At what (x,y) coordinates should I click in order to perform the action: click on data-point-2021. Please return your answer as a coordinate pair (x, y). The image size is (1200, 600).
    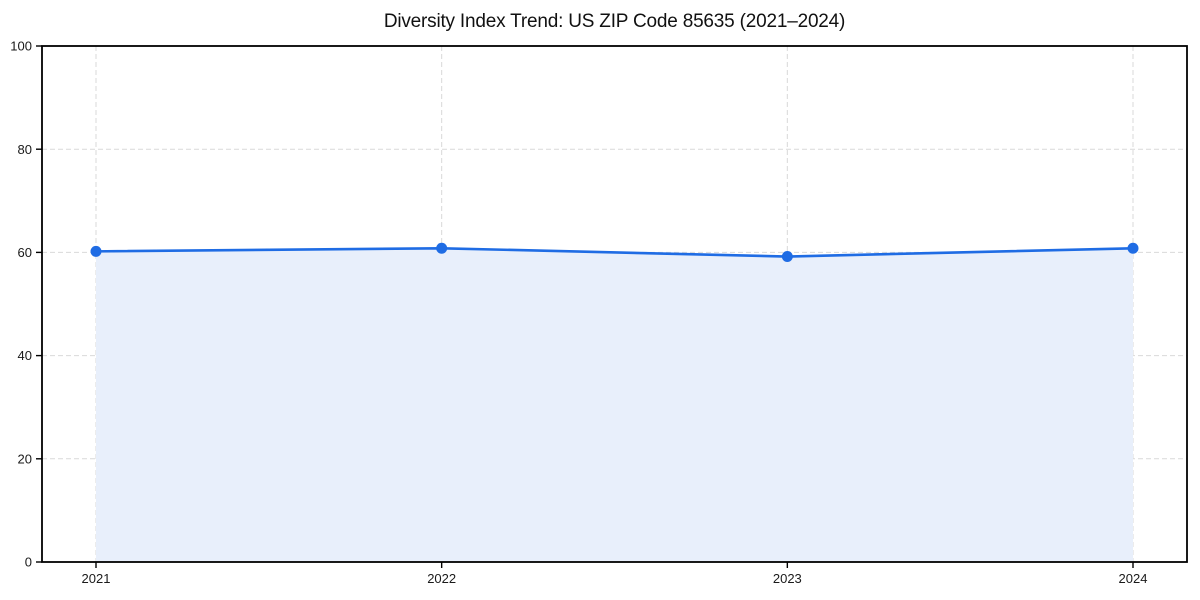
    Looking at the image, I should click on (96, 251).